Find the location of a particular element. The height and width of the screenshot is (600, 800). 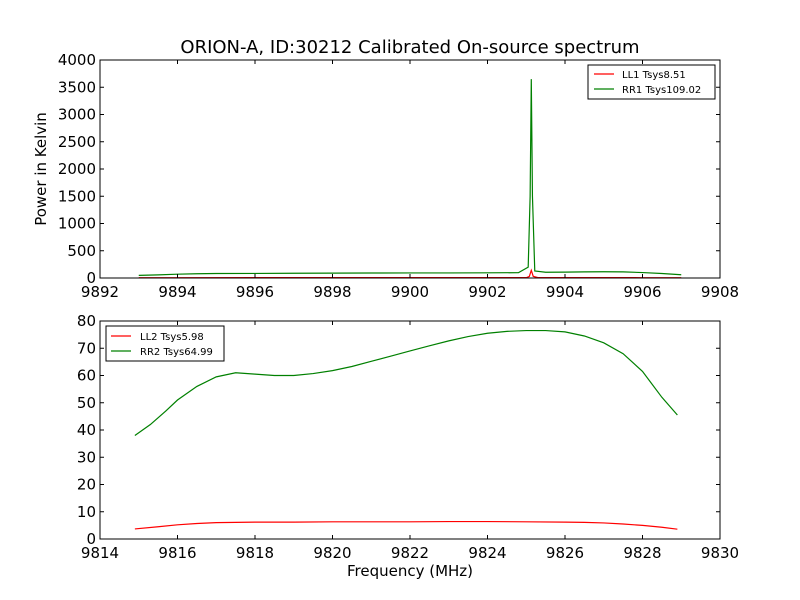

top-x-tick-label: 9894 is located at coordinates (177, 292).